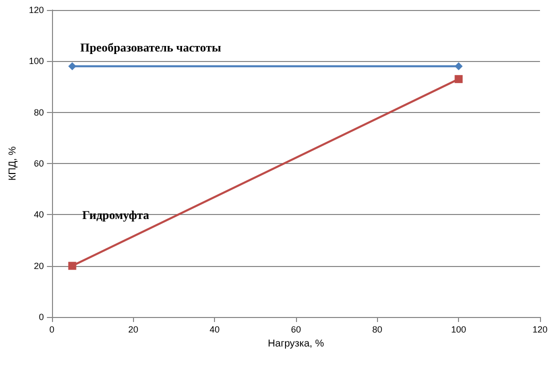 The height and width of the screenshot is (365, 556). What do you see at coordinates (116, 215) in the screenshot?
I see `series-label: Гидромуфта` at bounding box center [116, 215].